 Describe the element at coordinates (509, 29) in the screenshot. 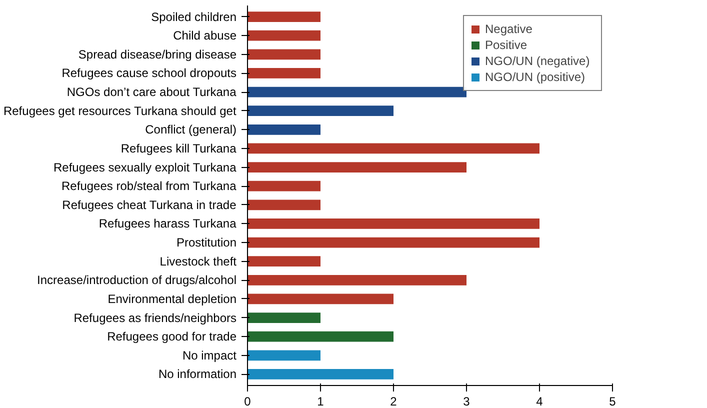

I see `legend-label: Negative` at that location.